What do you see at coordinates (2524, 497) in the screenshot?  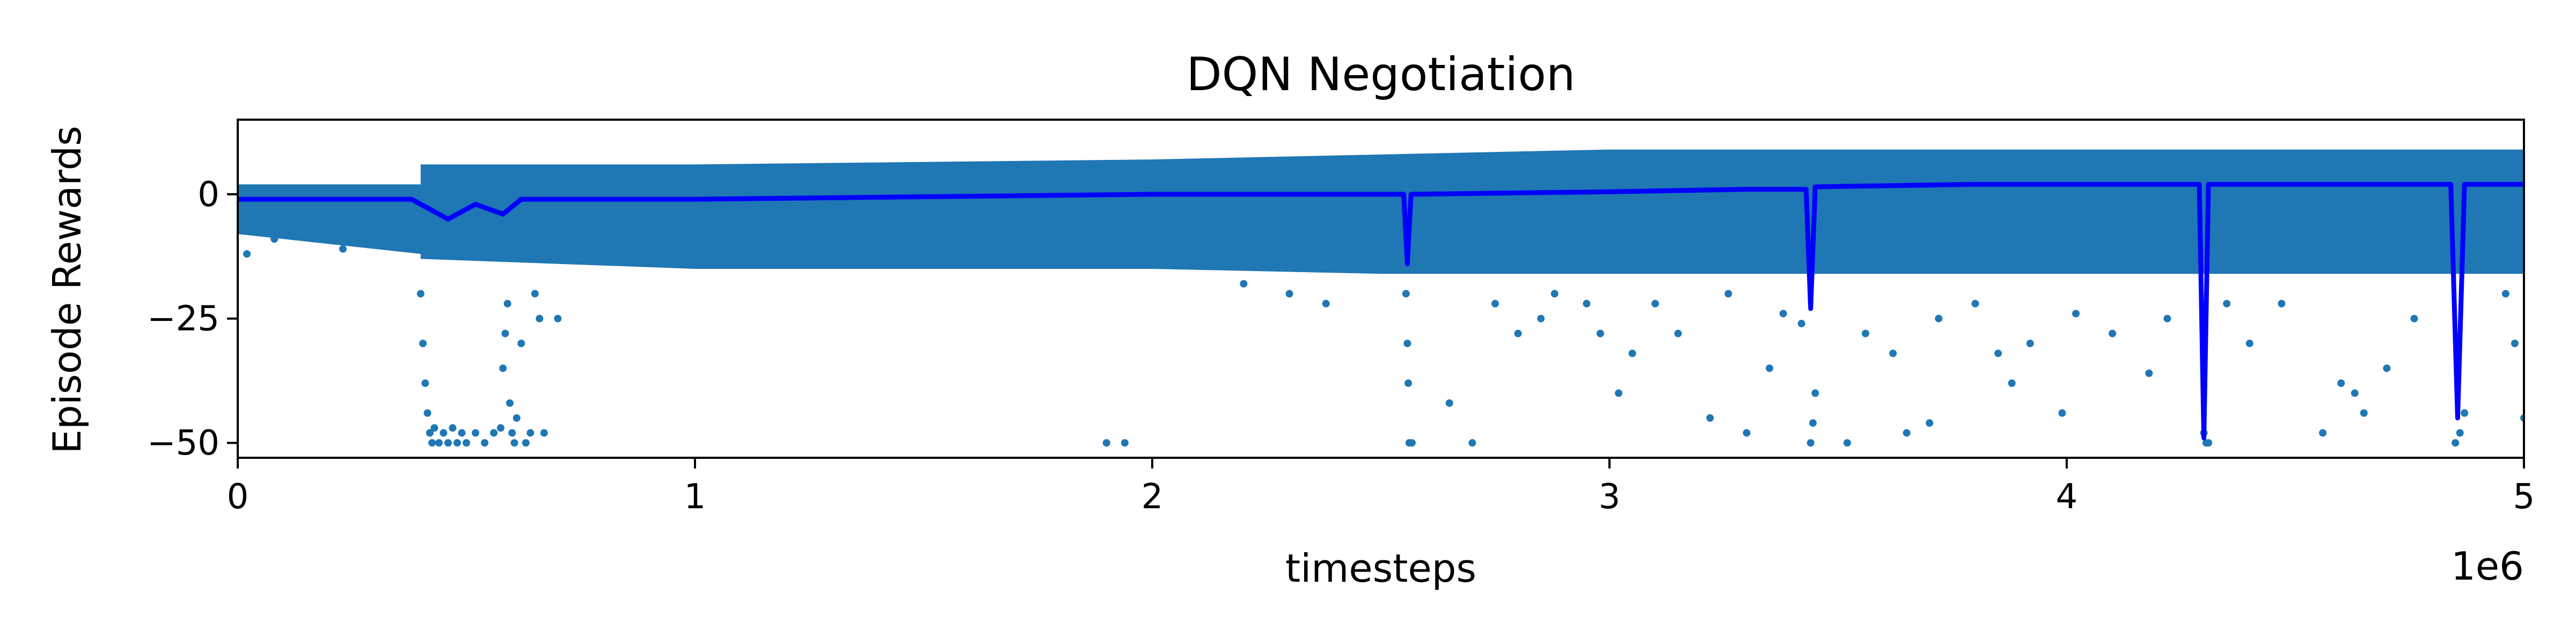 I see `x-tick-label: 5` at bounding box center [2524, 497].